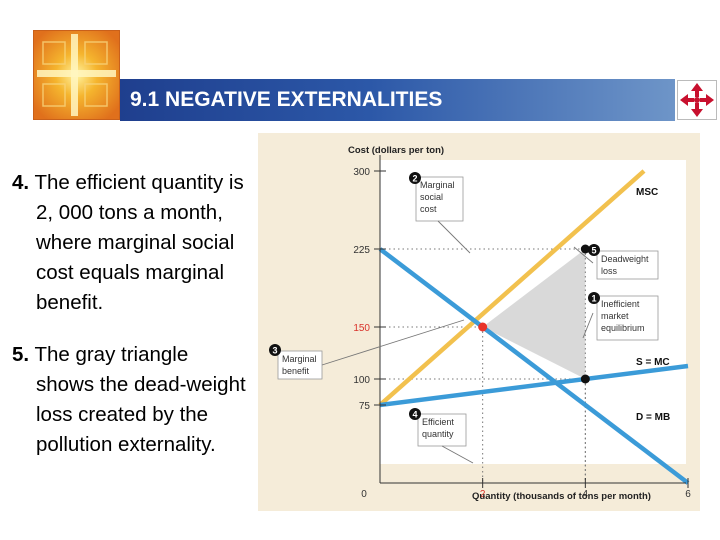  Describe the element at coordinates (534, 385) in the screenshot. I see `series-line-s-mc` at that location.